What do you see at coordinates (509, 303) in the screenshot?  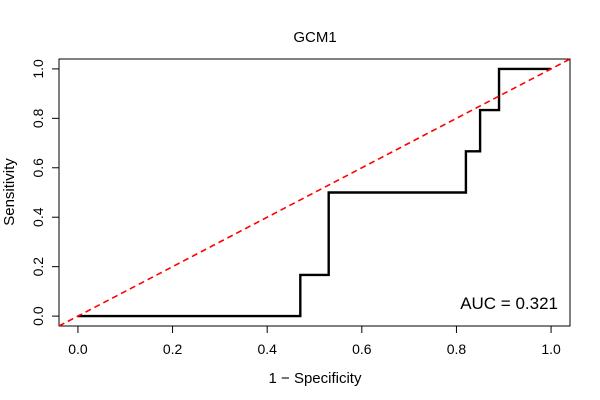 I see `auc-annotation: AUC = 0.321` at bounding box center [509, 303].